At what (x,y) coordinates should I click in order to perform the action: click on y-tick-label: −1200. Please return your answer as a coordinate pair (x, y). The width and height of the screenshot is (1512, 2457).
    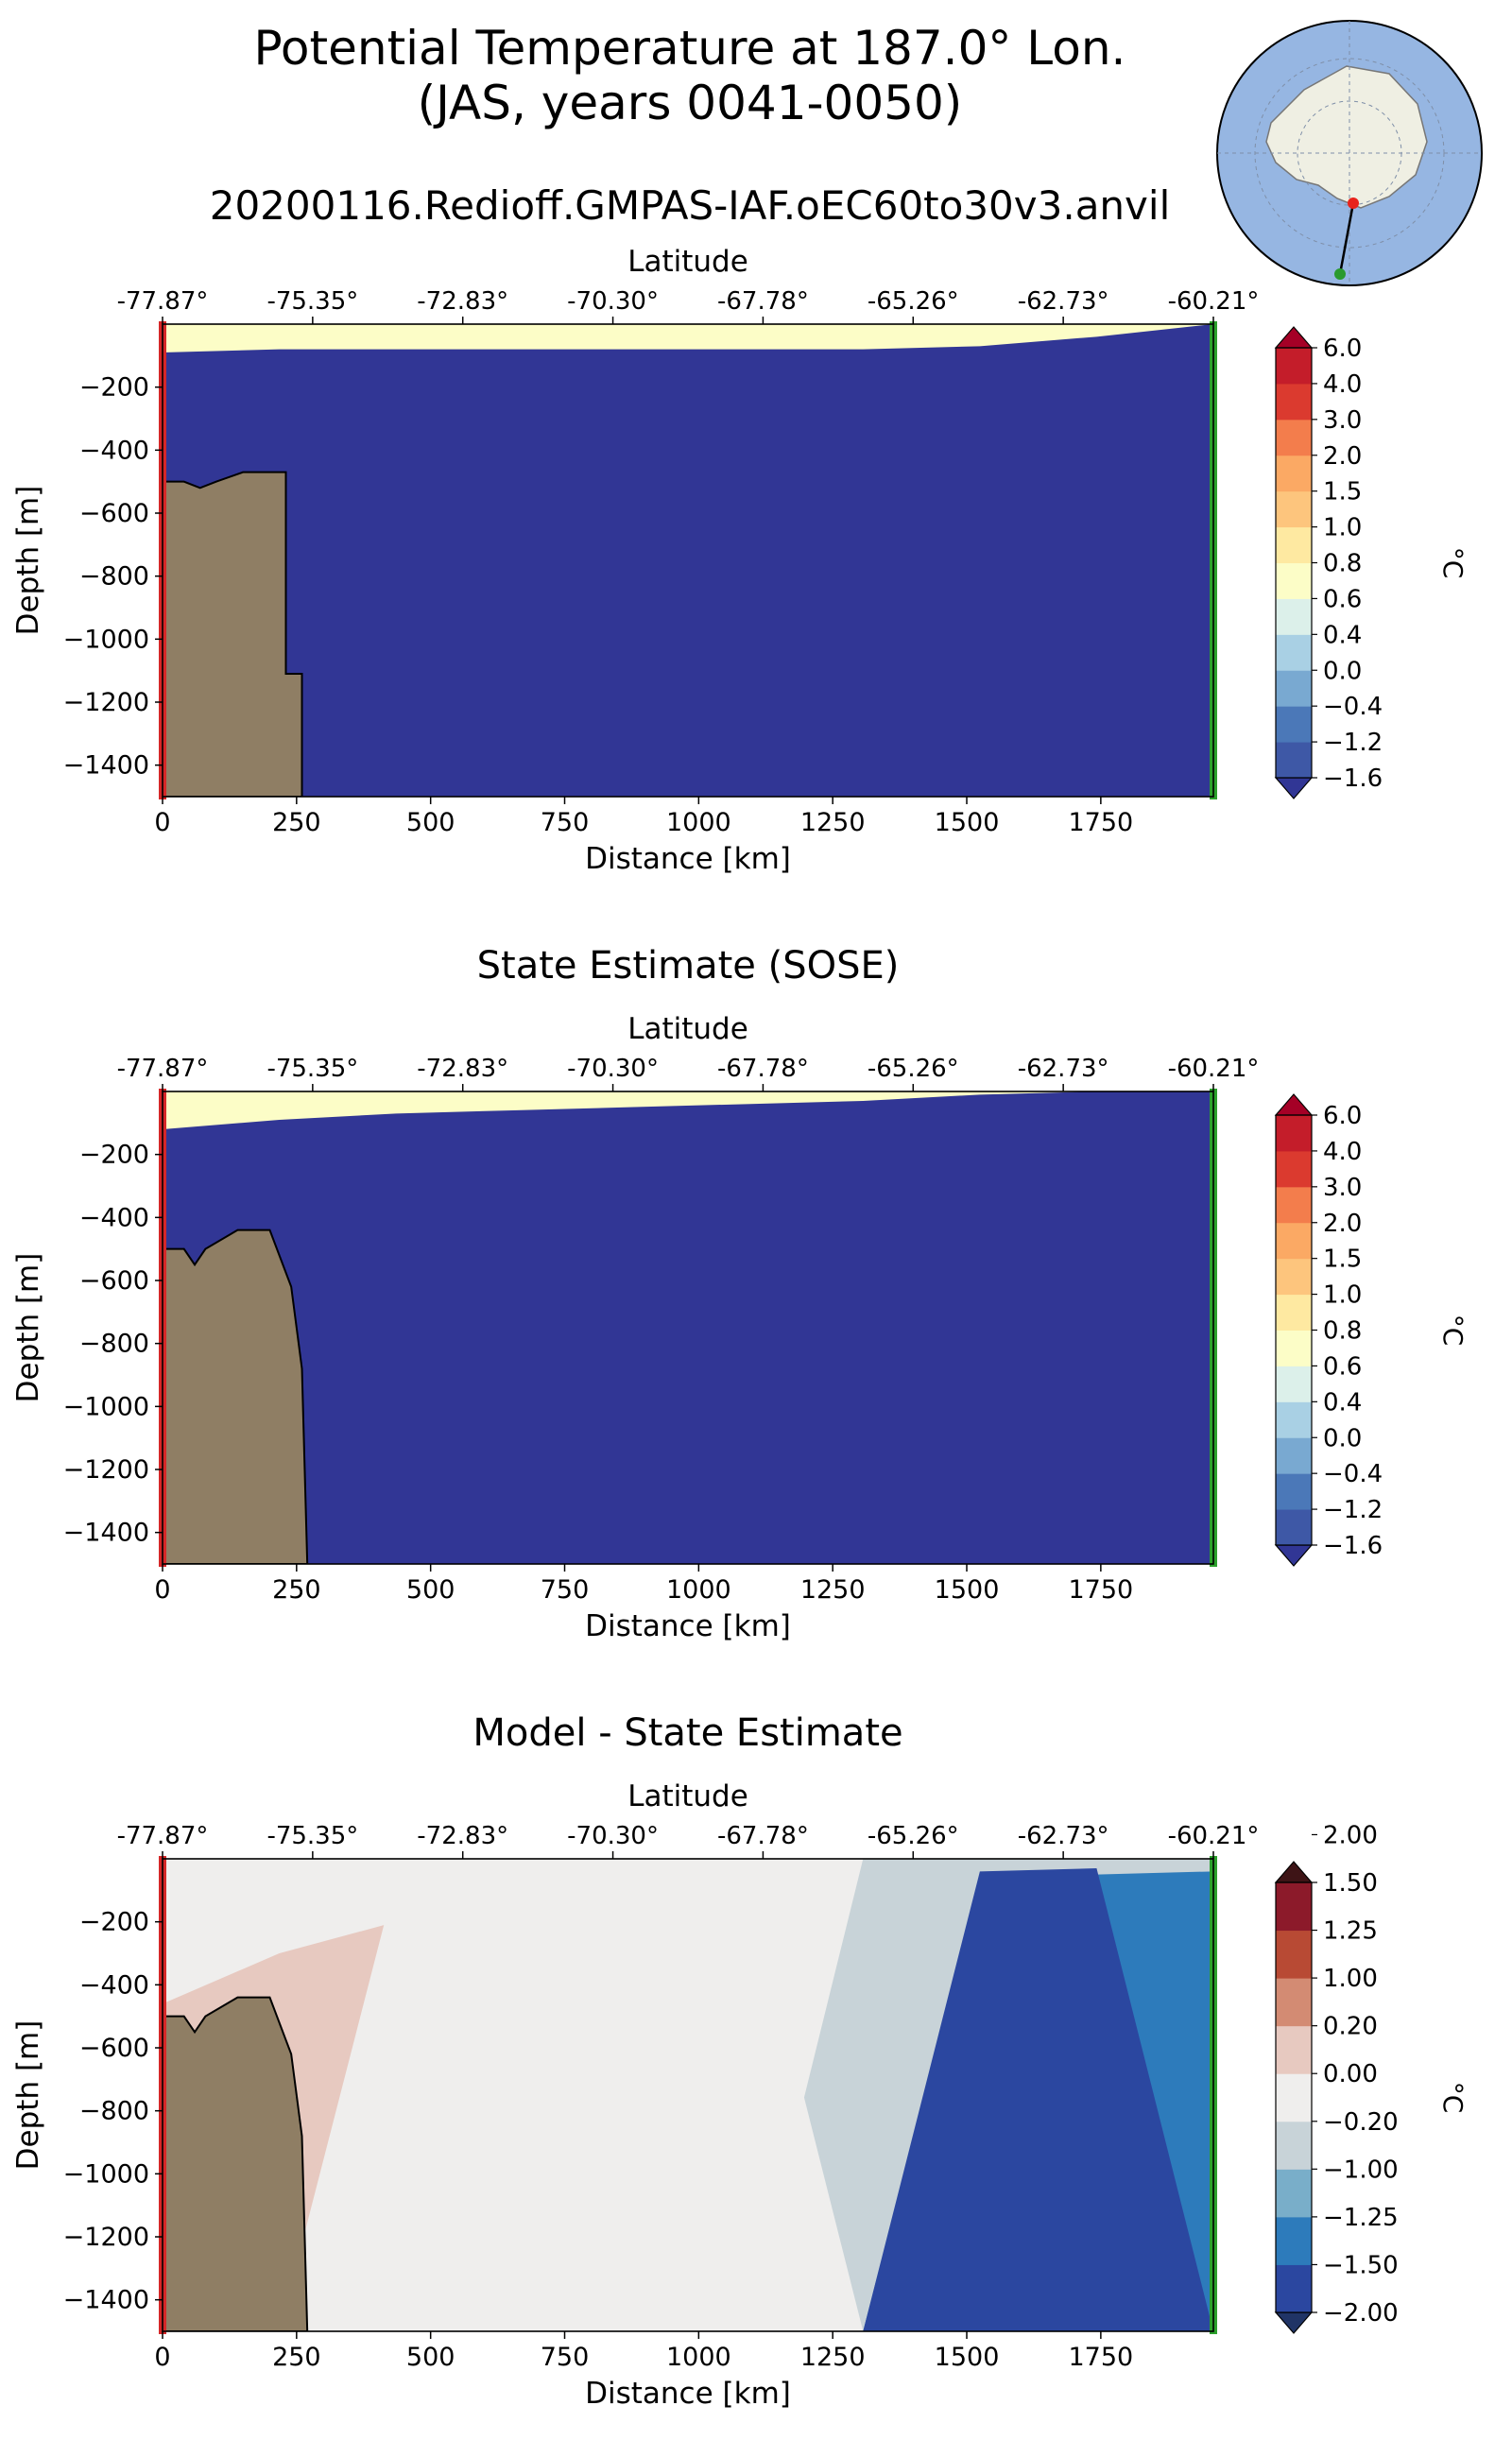
    Looking at the image, I should click on (106, 1470).